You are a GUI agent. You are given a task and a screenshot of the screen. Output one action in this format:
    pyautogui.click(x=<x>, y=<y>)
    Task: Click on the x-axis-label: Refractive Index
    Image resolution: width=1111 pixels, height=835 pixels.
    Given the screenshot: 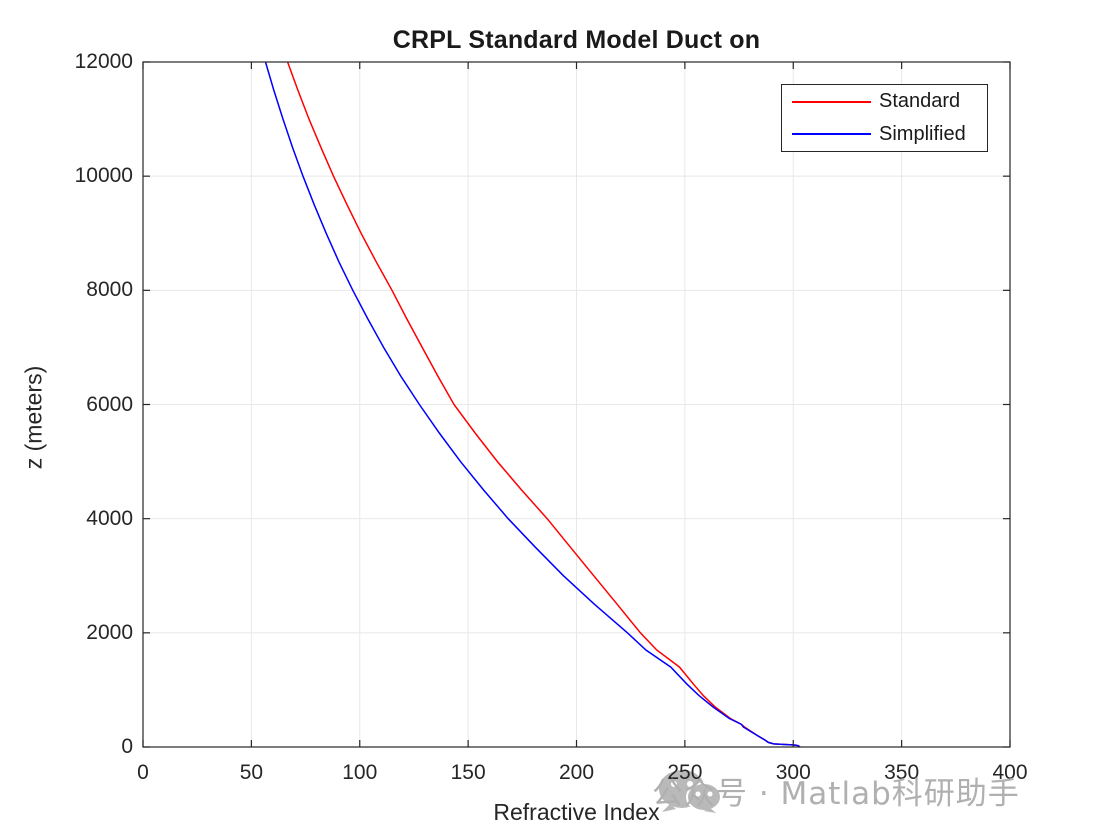 What is the action you would take?
    pyautogui.click(x=576, y=812)
    